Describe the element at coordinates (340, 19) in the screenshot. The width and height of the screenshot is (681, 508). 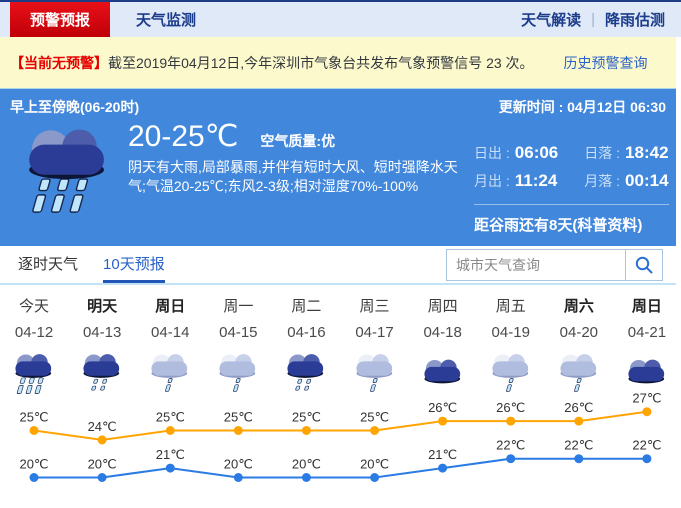
I see `top-nav: 预警预报 天气监测 天气解读 | 降雨估测` at that location.